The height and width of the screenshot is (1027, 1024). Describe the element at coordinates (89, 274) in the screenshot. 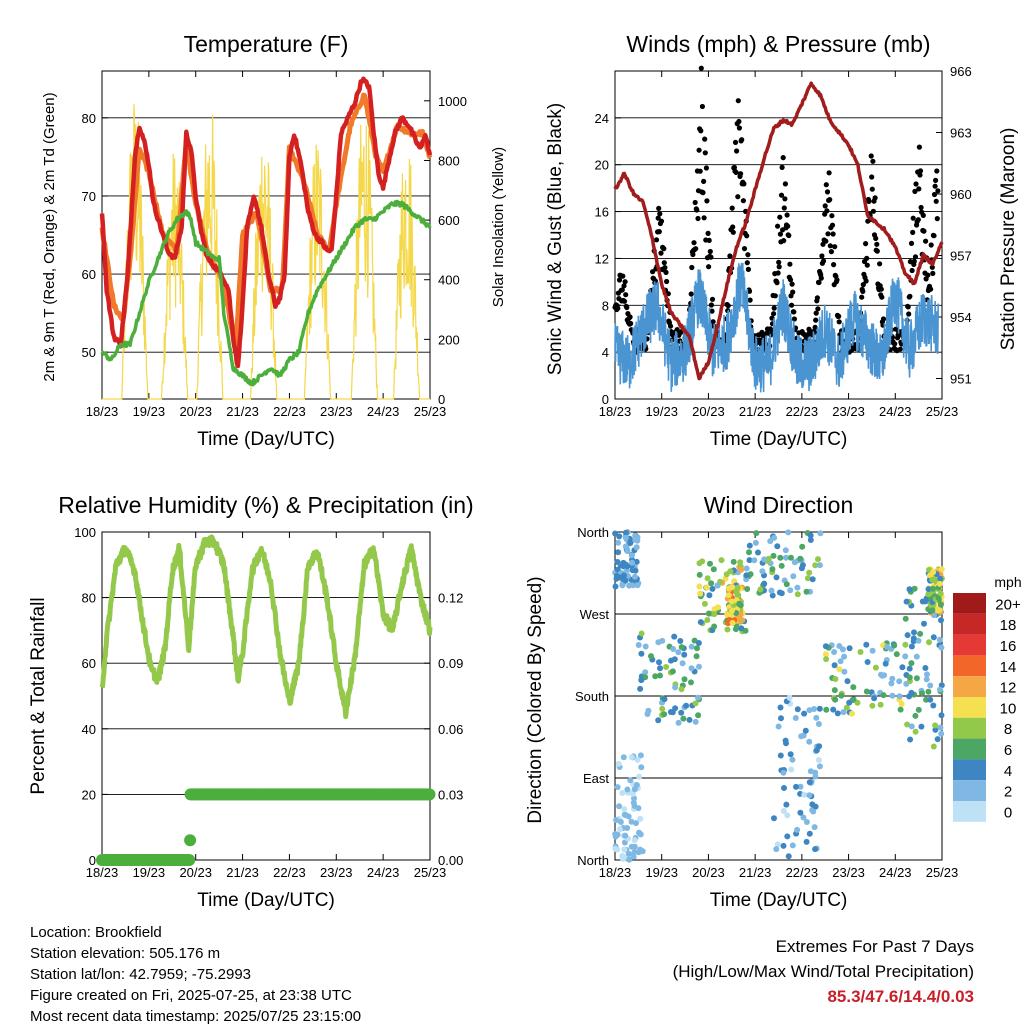

I see `y-tick-label: 60` at that location.